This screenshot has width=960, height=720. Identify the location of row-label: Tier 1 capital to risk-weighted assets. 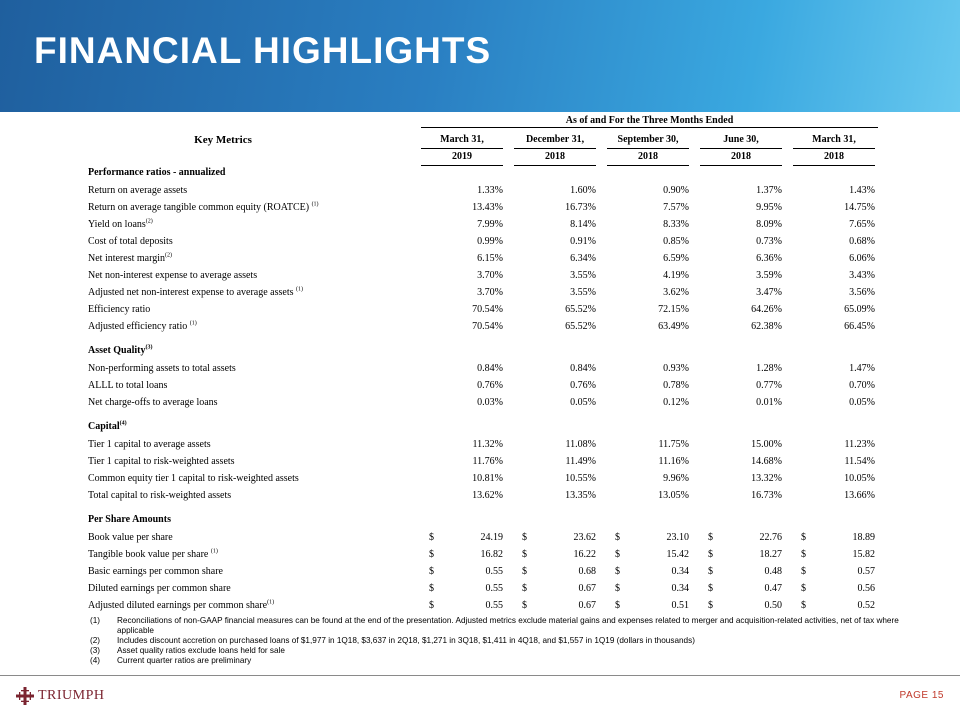
(161, 461).